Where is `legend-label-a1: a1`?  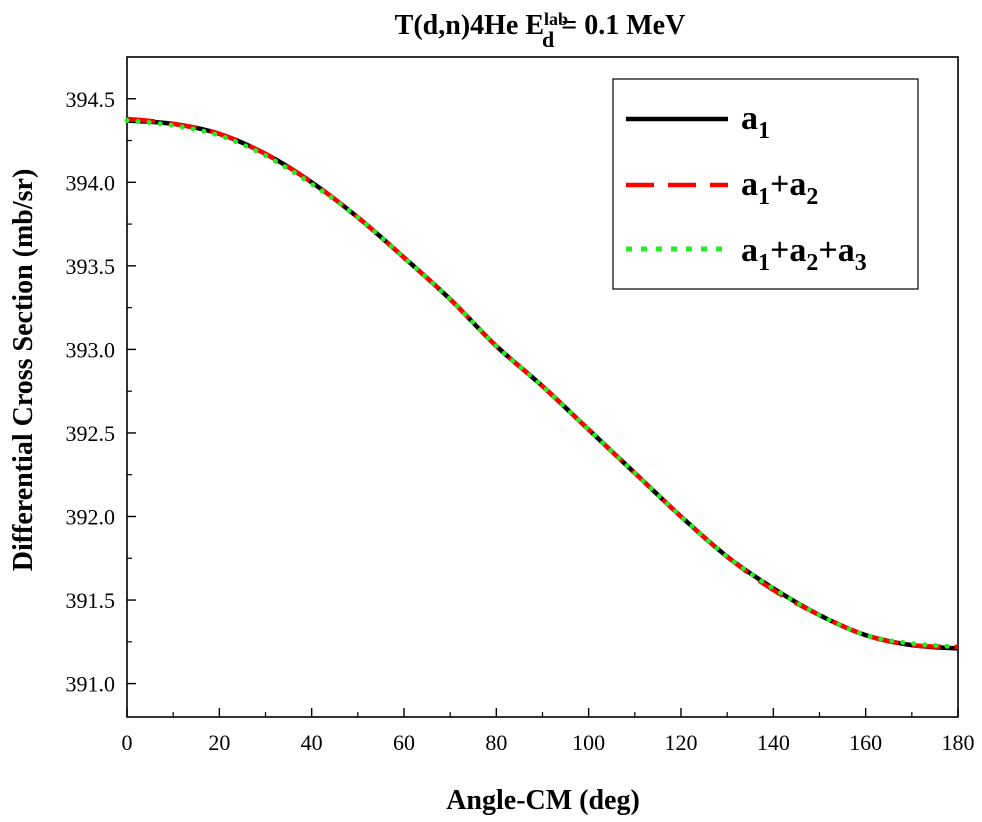
legend-label-a1: a1 is located at coordinates (755, 122).